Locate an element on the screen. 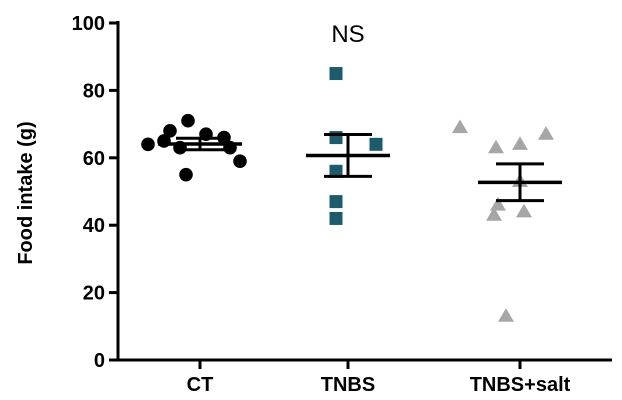 Image resolution: width=622 pixels, height=400 pixels. ns-annotation: NS is located at coordinates (347, 34).